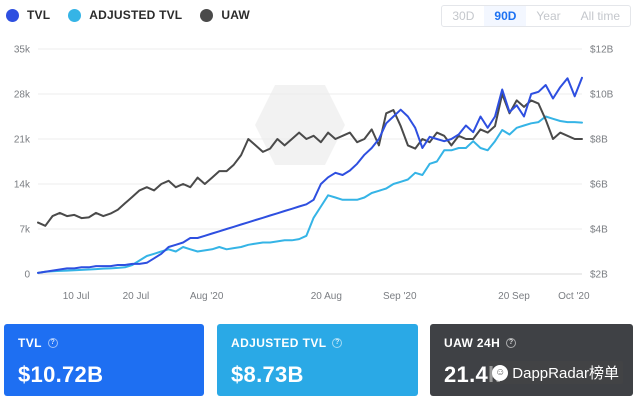 The width and height of the screenshot is (637, 401). Describe the element at coordinates (599, 275) in the screenshot. I see `y-right-tick-label: $2B` at that location.